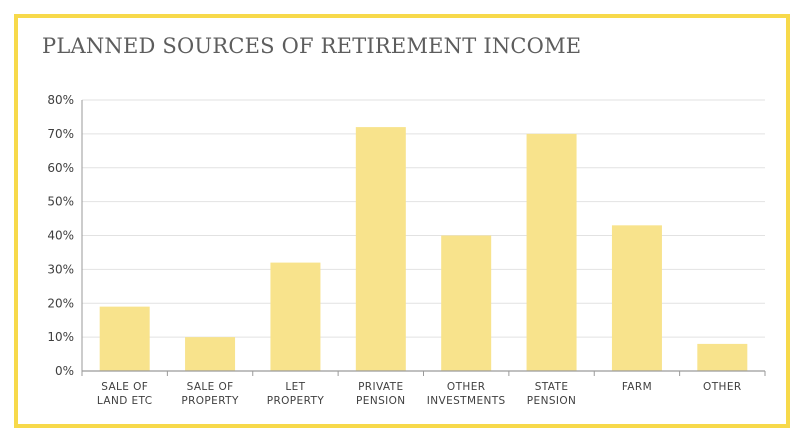  Describe the element at coordinates (60, 134) in the screenshot. I see `y-tick-label: 70%` at that location.